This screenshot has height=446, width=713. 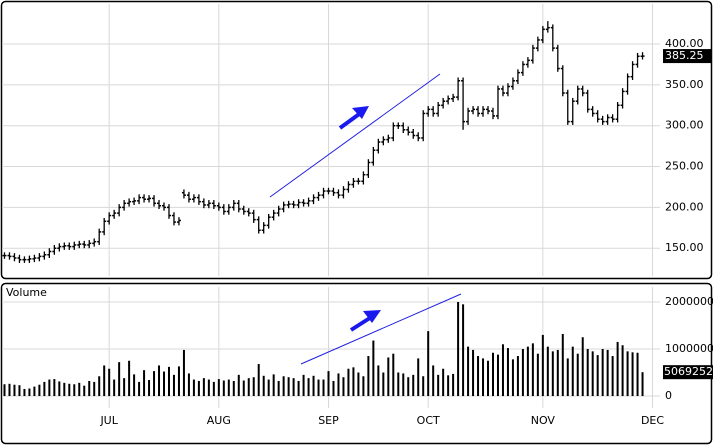 What do you see at coordinates (26, 292) in the screenshot?
I see `volume-title: Volume` at bounding box center [26, 292].